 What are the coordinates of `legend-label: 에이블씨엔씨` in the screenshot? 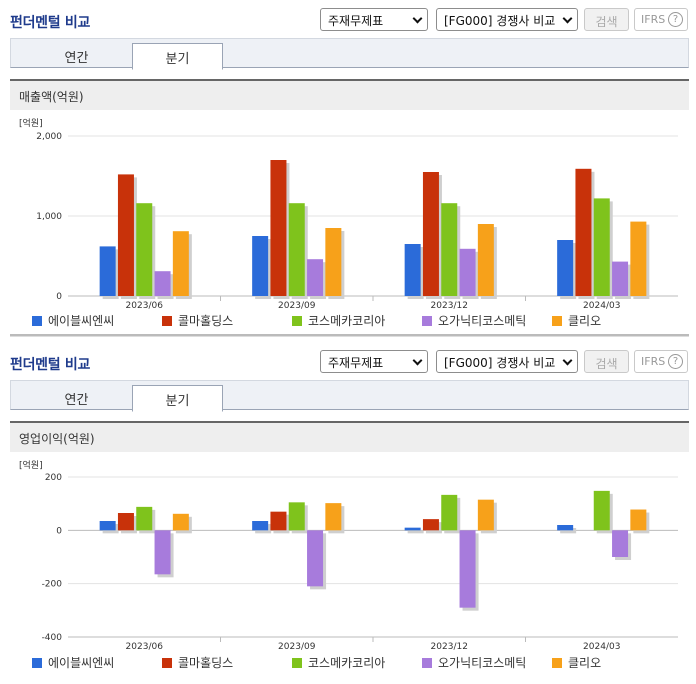 It's located at (81, 663).